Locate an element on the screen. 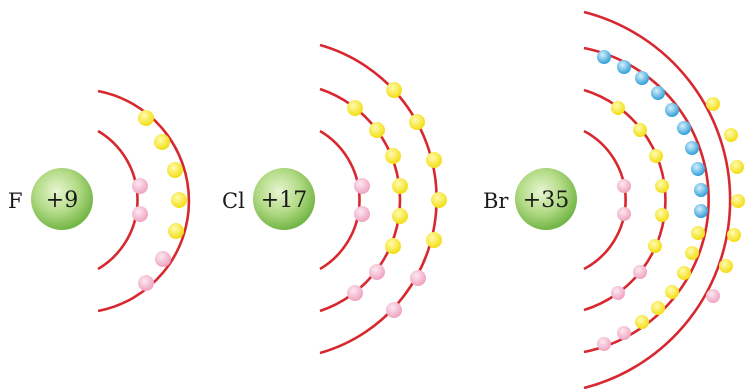 The width and height of the screenshot is (745, 389). nucleus-charge: +35 is located at coordinates (546, 200).